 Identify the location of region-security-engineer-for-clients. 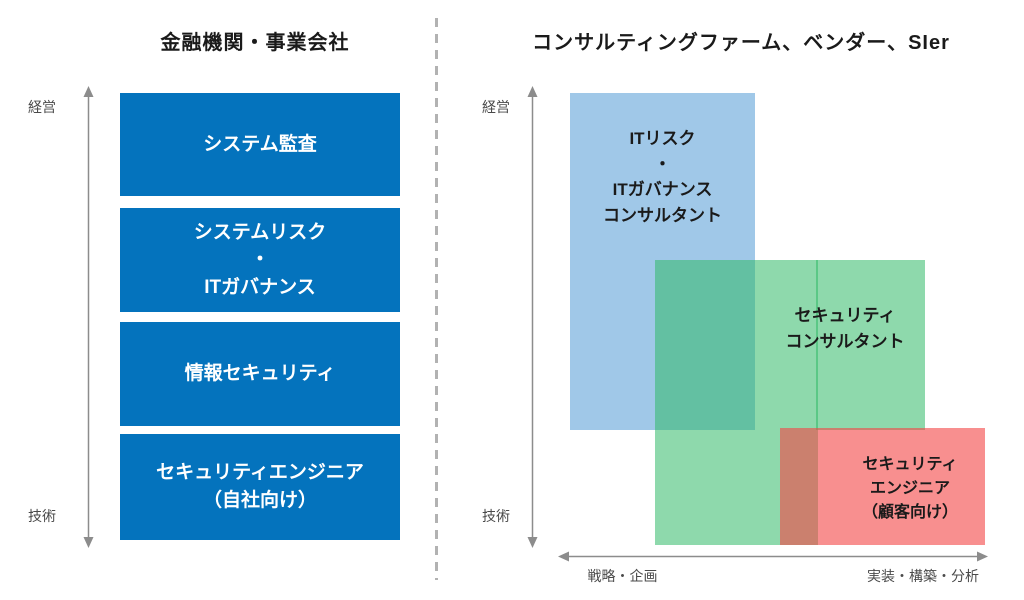
(882, 486).